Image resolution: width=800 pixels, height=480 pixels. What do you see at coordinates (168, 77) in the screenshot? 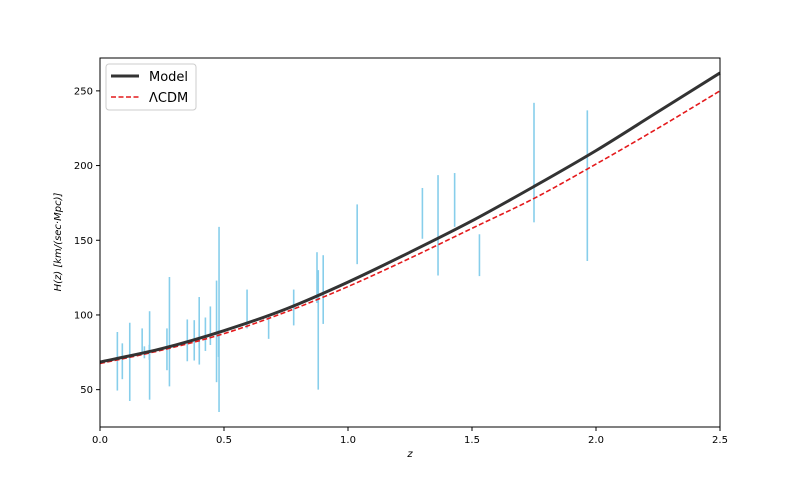
I see `legend-label-model: Model` at bounding box center [168, 77].